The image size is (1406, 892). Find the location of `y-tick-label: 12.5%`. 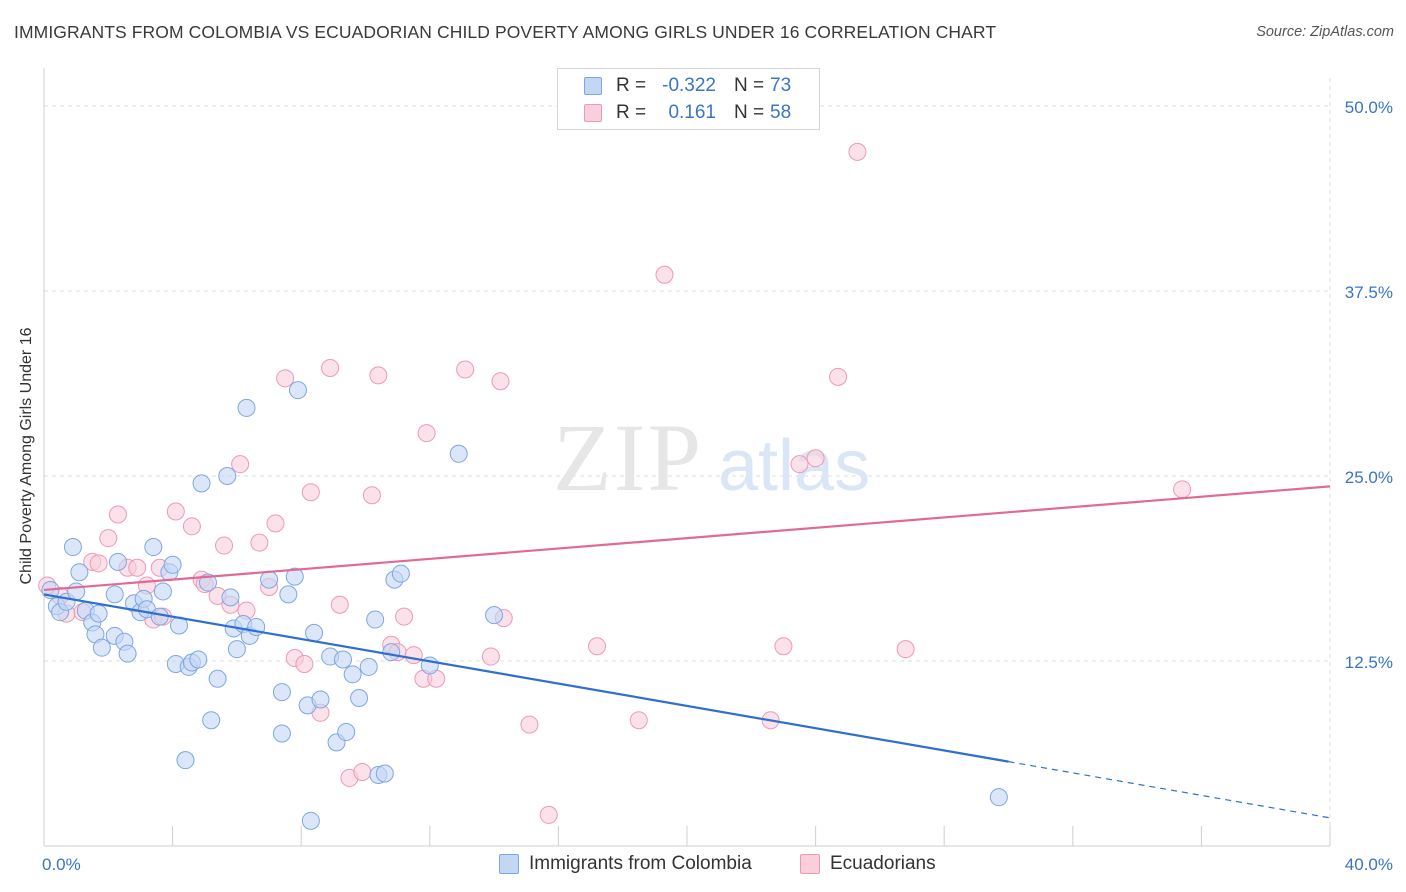

y-tick-label: 12.5% is located at coordinates (1369, 662).